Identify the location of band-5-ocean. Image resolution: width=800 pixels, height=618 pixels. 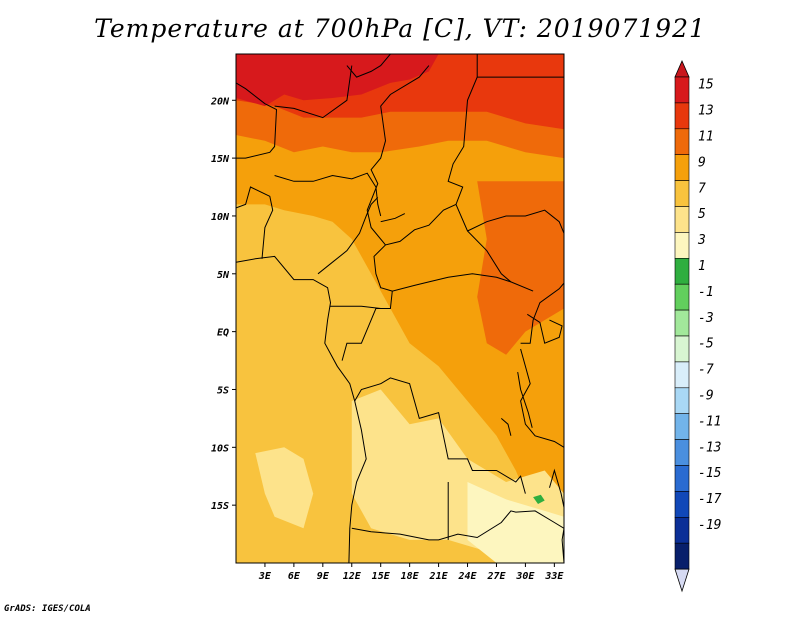
(284, 488).